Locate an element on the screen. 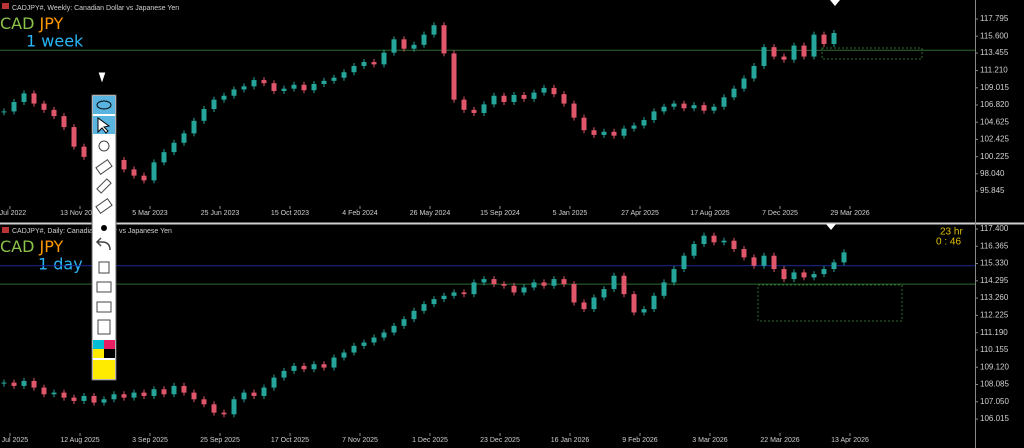 The image size is (1024, 448). x-tick-label: 25 Jun 2023 is located at coordinates (220, 213).